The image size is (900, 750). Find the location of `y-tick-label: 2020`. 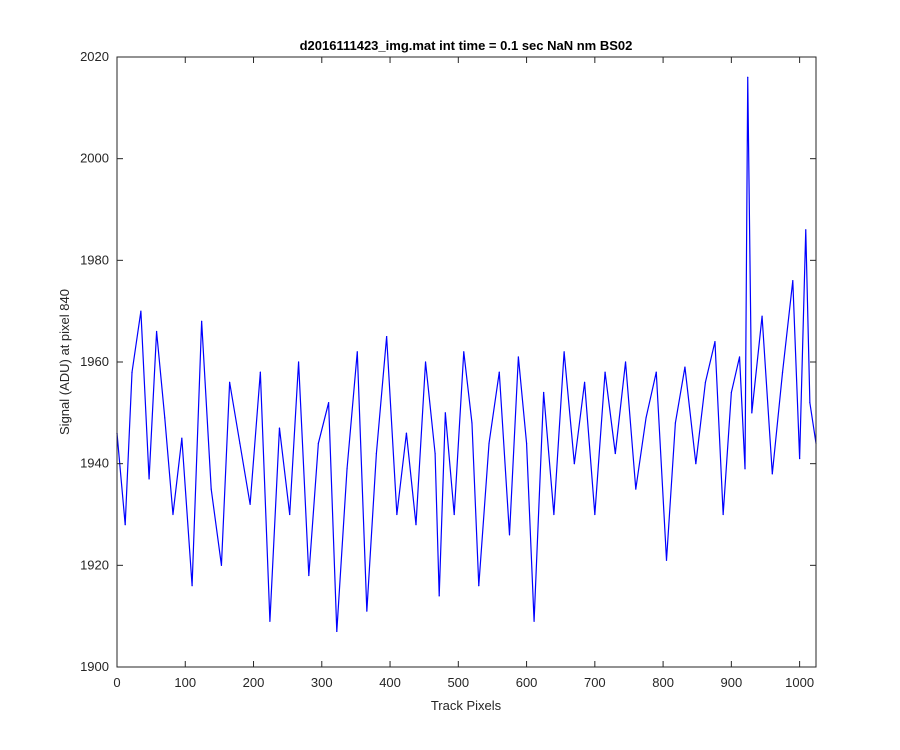

y-tick-label: 2020 is located at coordinates (94, 56).